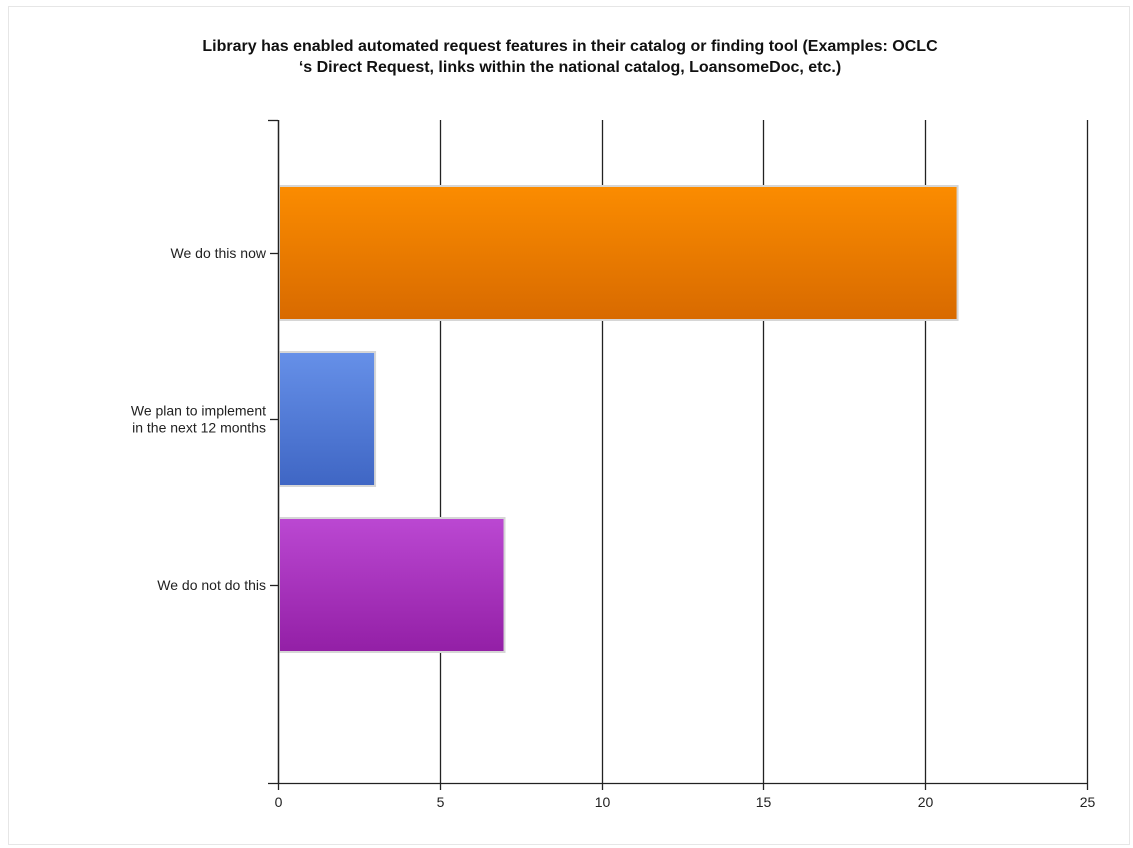  Describe the element at coordinates (279, 802) in the screenshot. I see `x-tick-label-0: 0` at that location.